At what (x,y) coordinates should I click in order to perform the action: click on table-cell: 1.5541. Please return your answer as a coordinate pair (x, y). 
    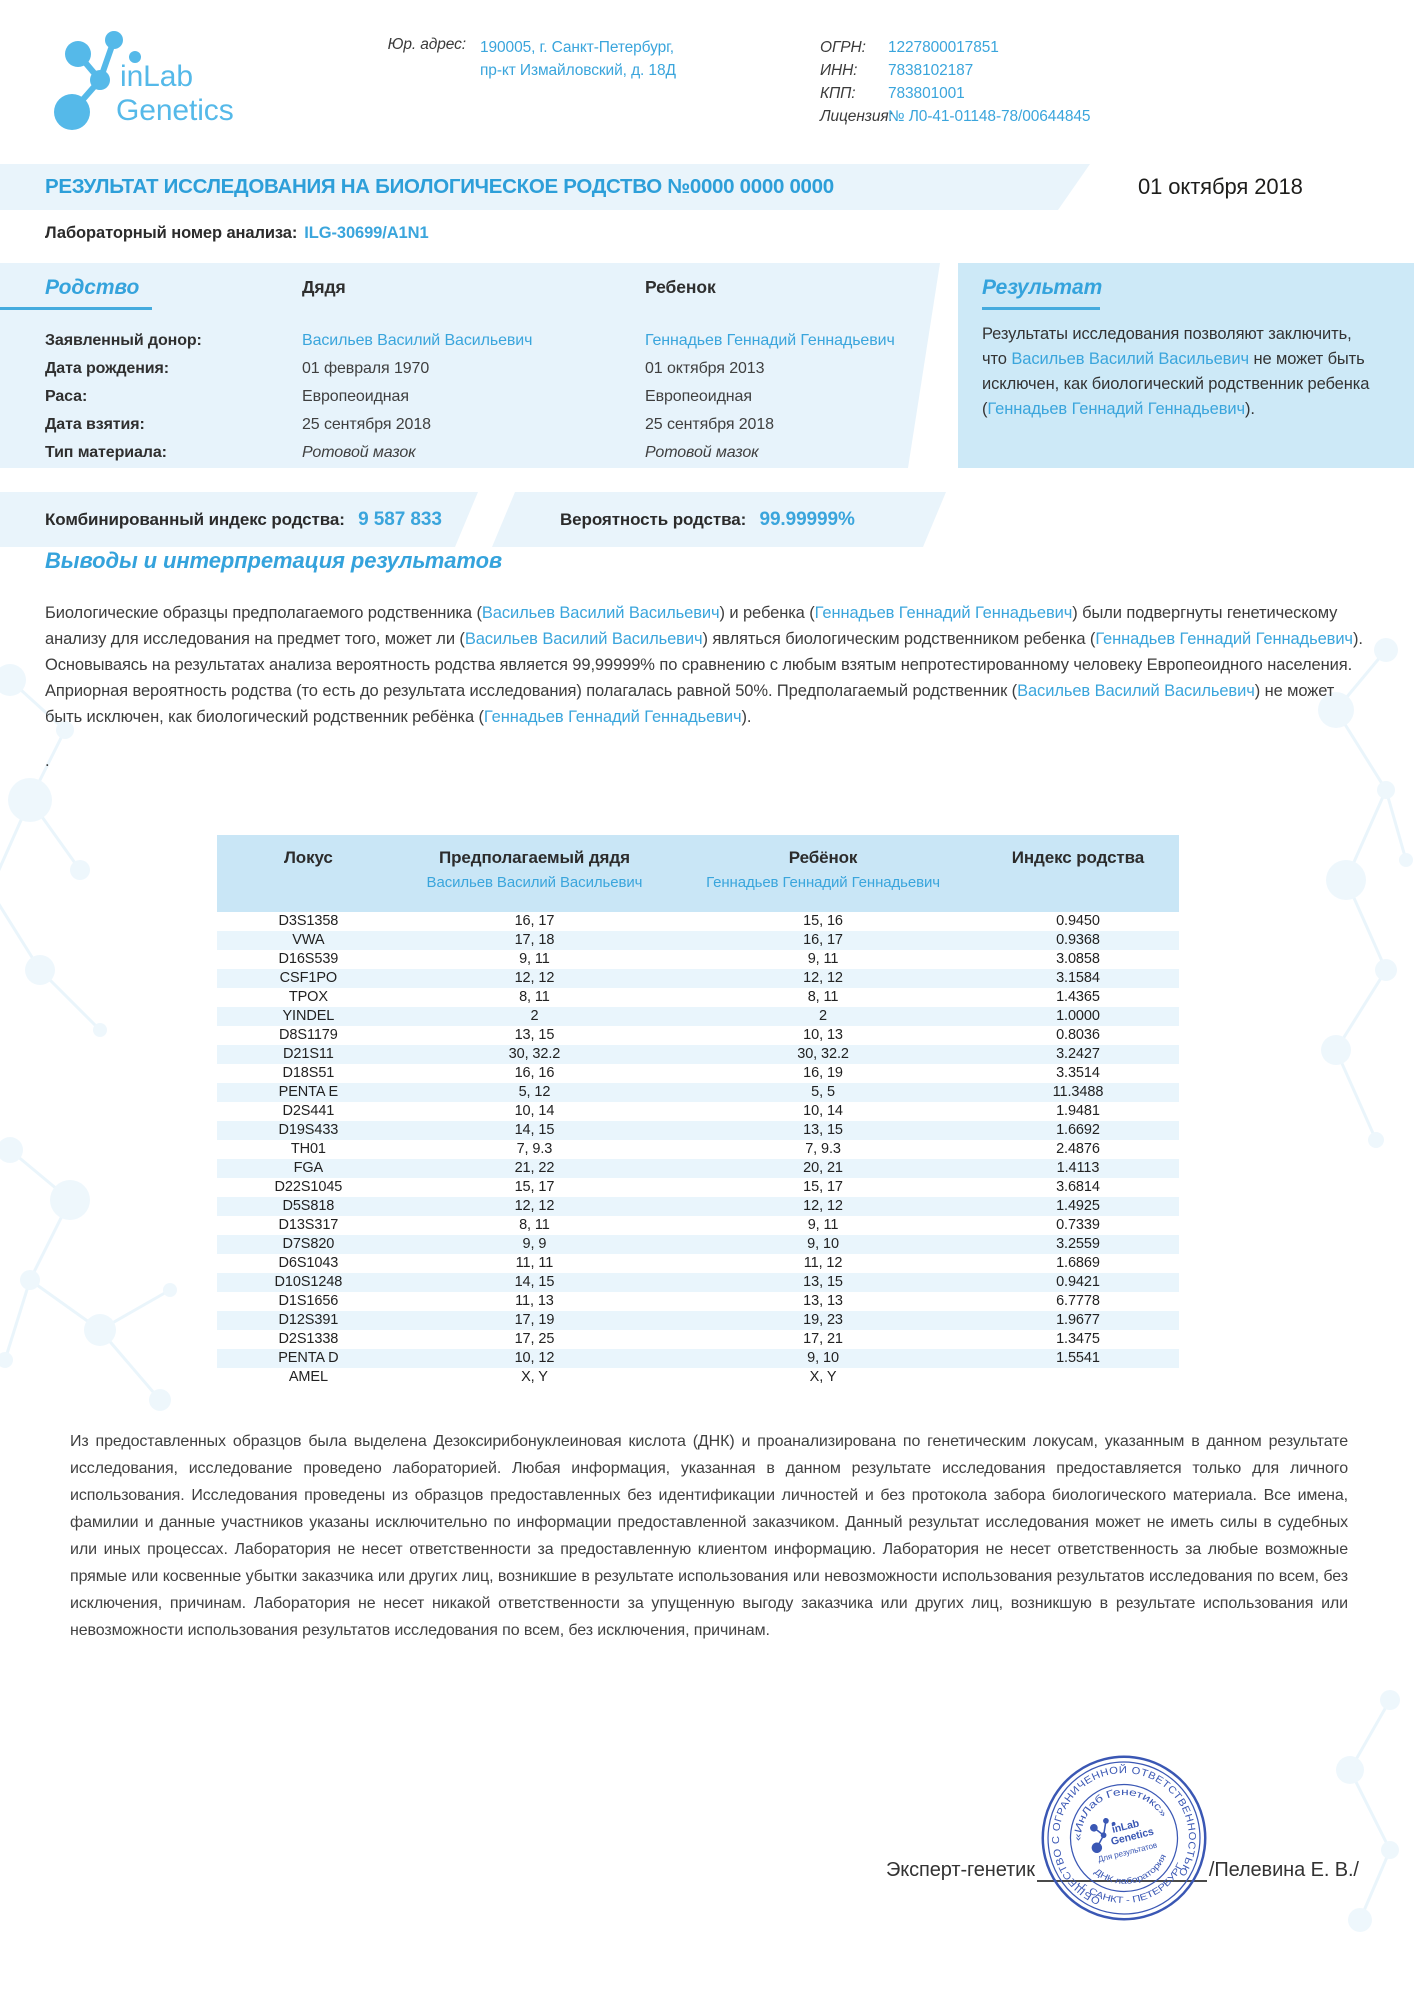
    Looking at the image, I should click on (1078, 1358).